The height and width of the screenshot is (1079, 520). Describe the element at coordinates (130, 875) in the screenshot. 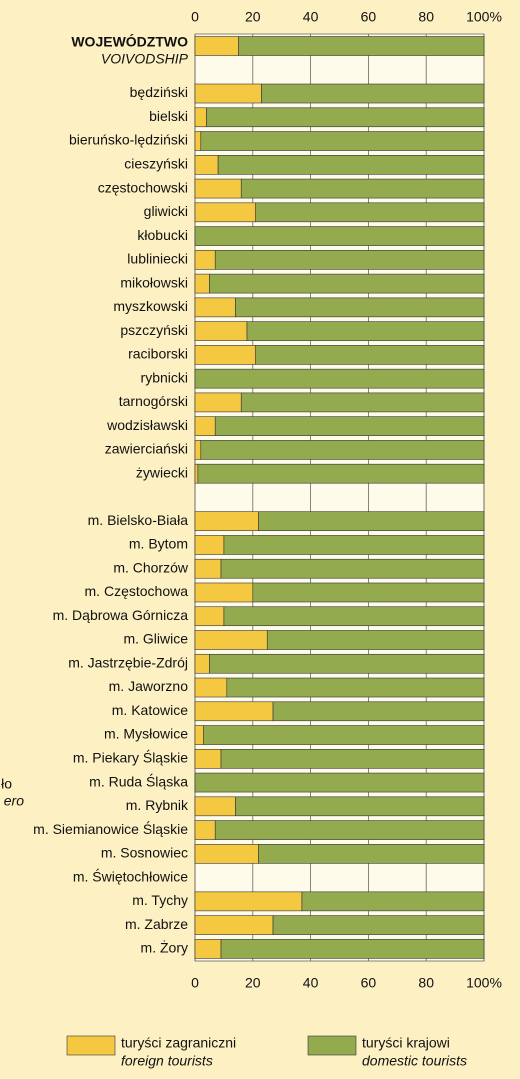

I see `category-label: m. Świętochłowice` at that location.